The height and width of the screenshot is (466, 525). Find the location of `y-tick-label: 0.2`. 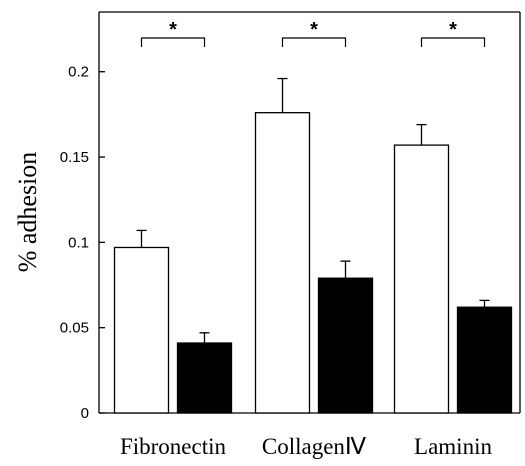

y-tick-label: 0.2 is located at coordinates (78, 72).